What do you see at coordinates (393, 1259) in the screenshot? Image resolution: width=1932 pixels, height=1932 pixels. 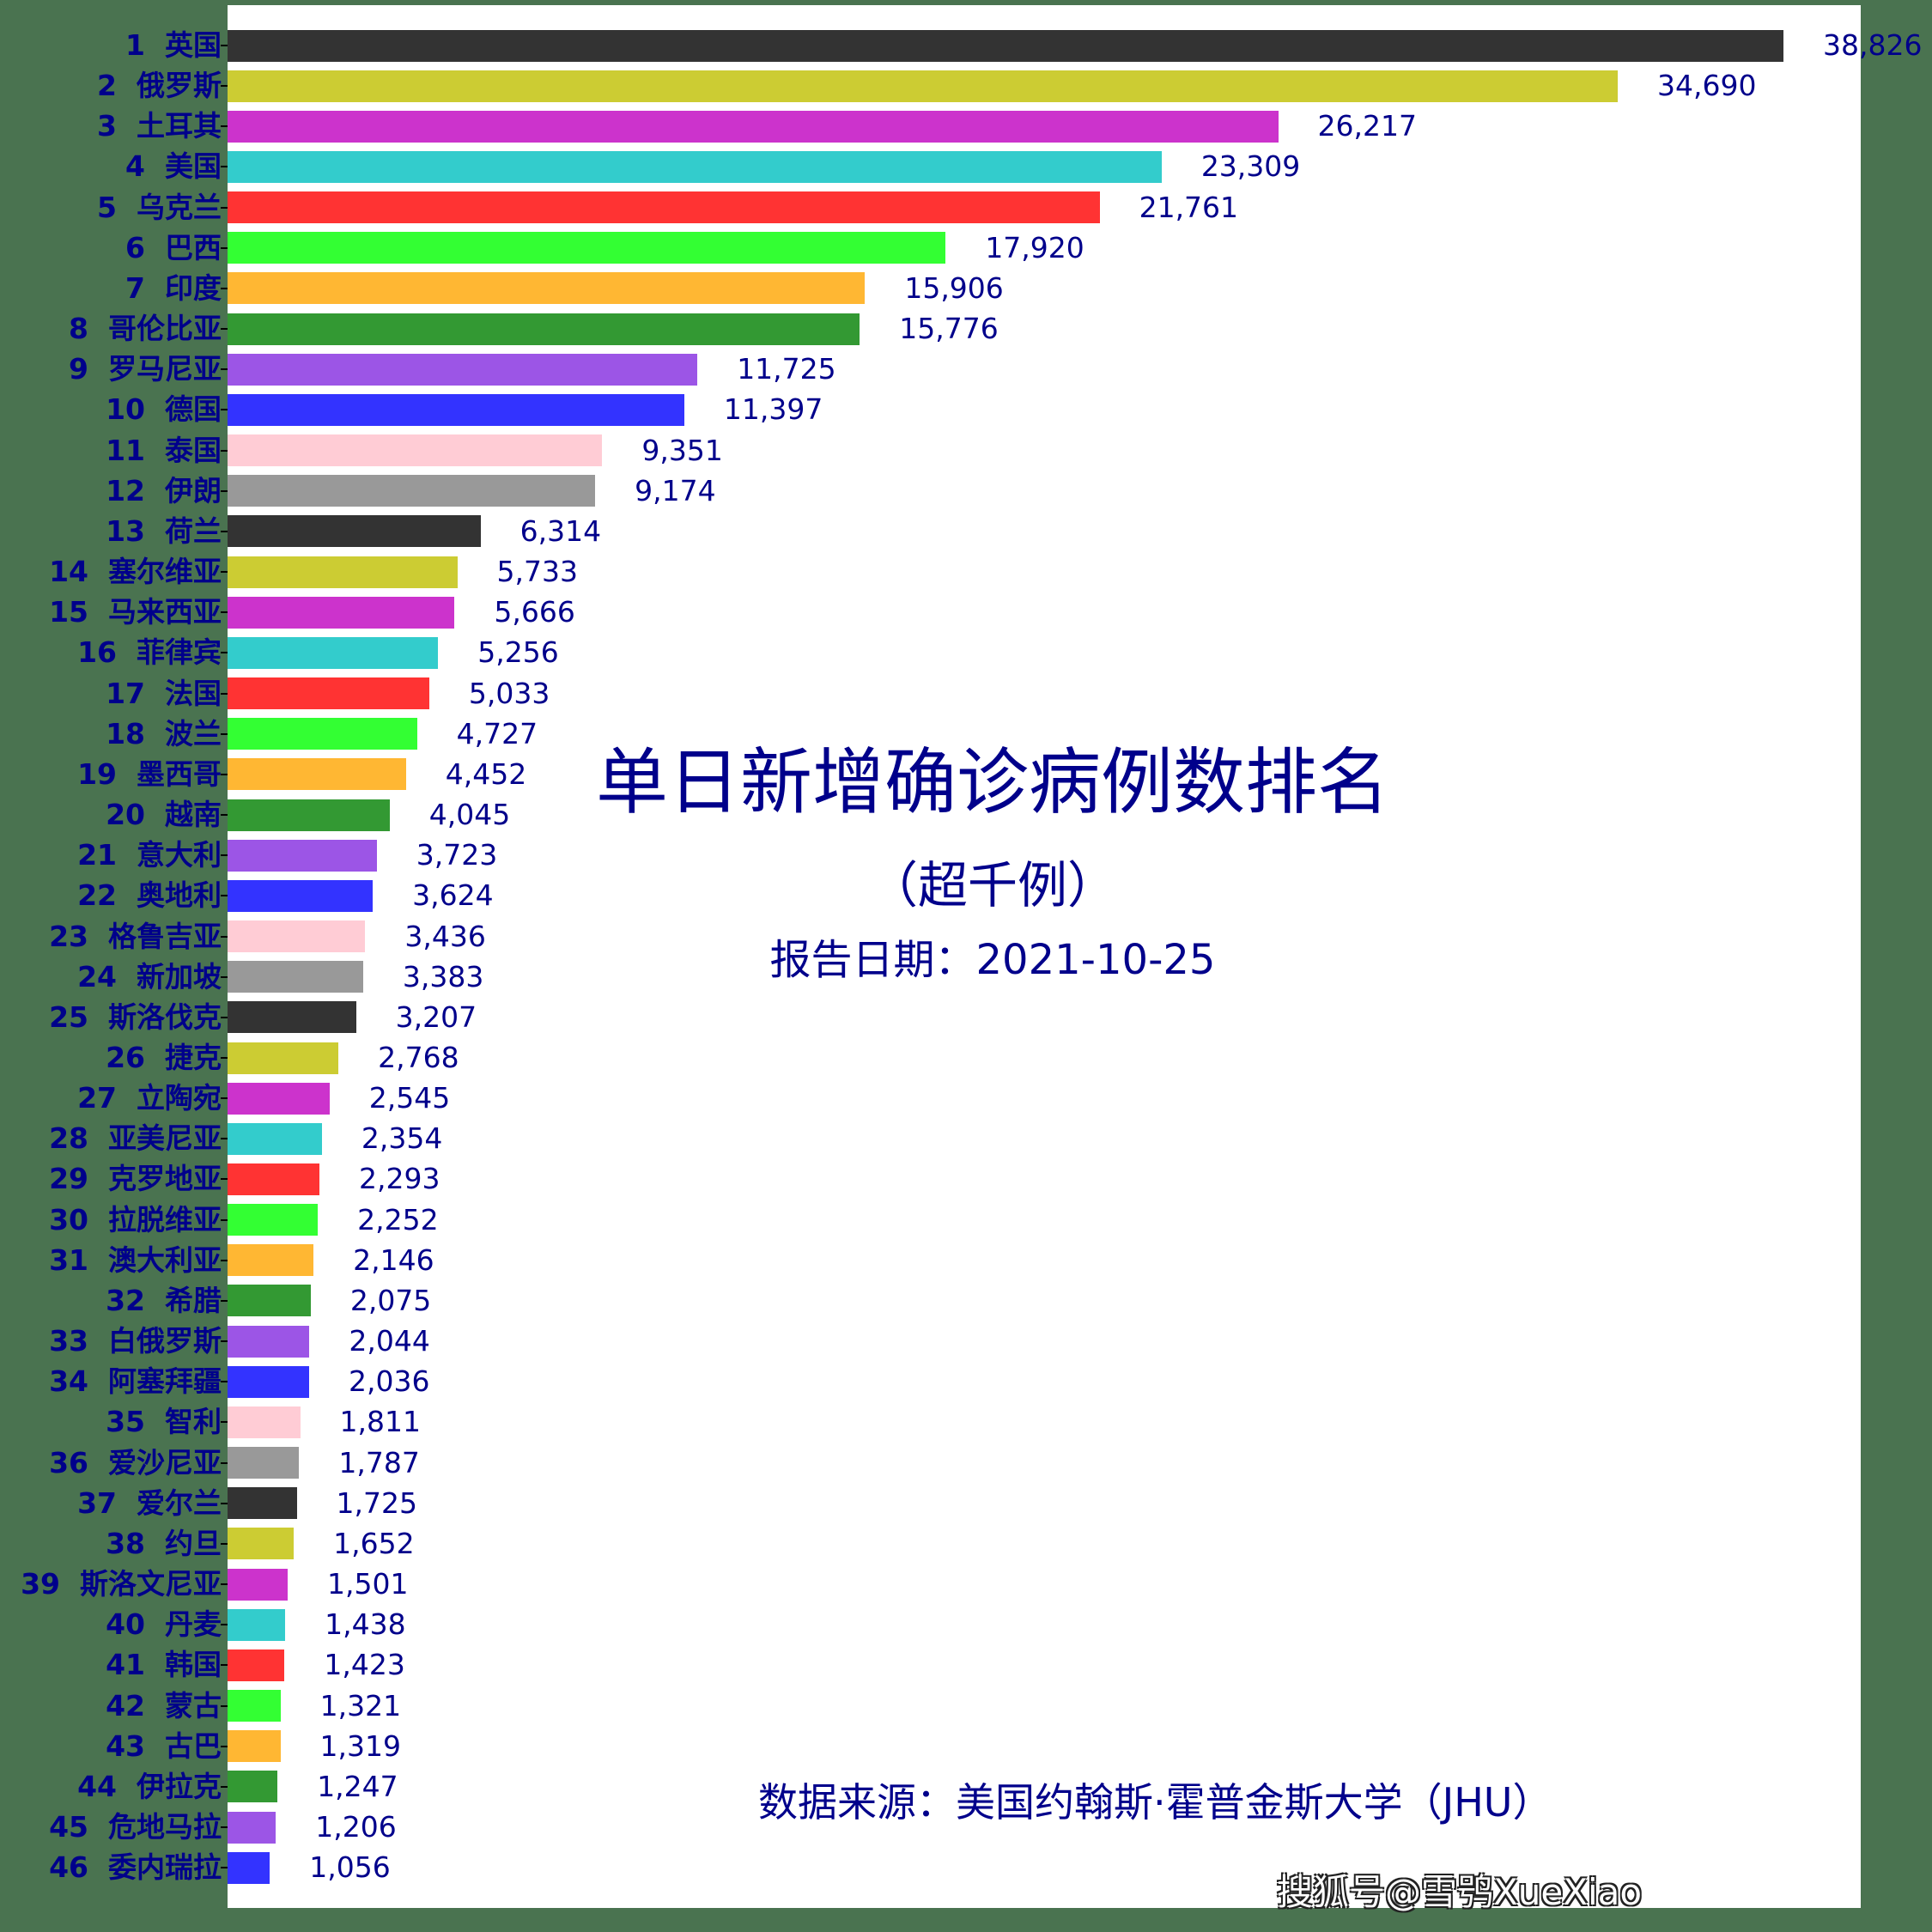 I see `value-label: 2,146` at bounding box center [393, 1259].